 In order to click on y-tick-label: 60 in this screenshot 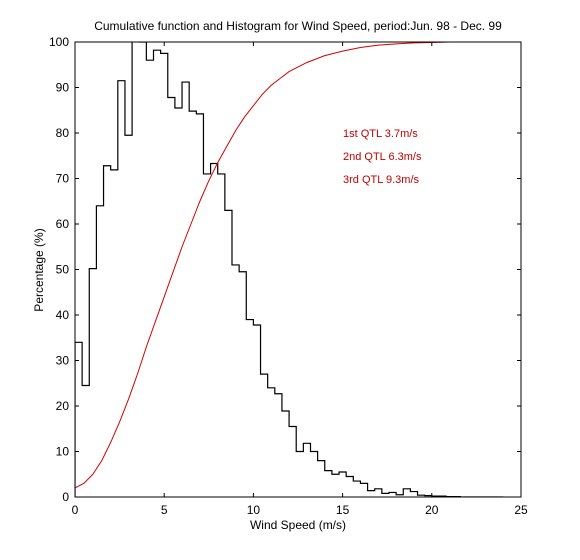, I will do `click(63, 224)`.